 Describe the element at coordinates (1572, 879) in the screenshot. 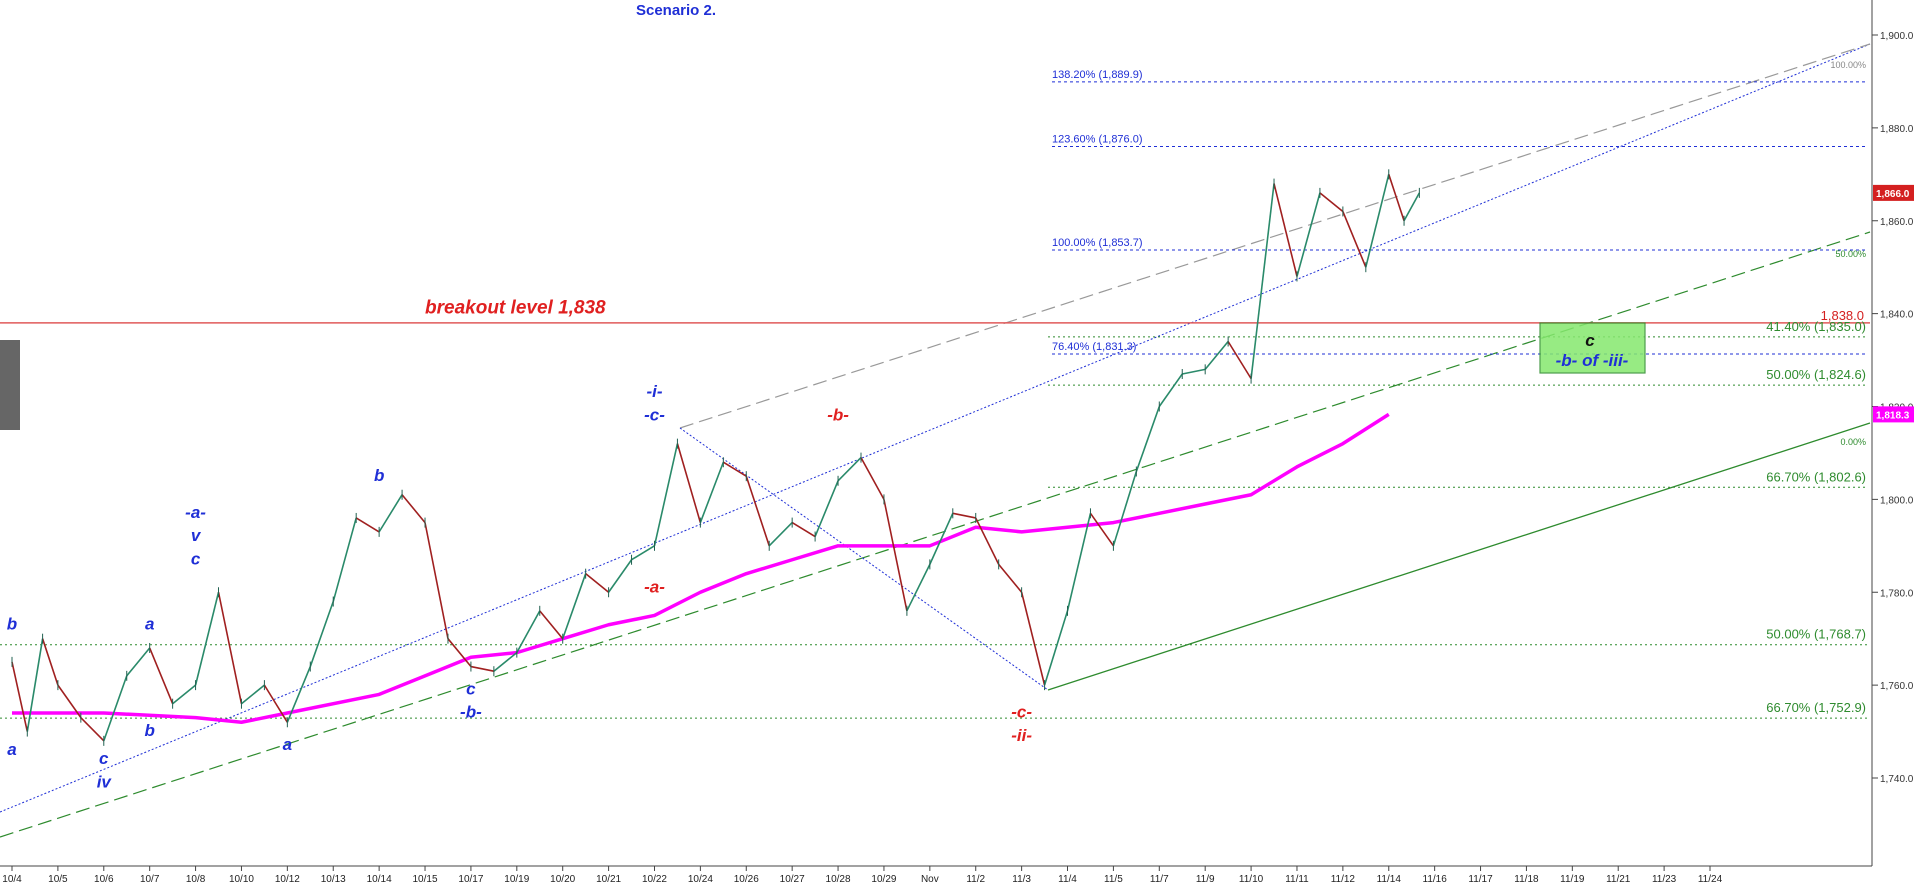

I see `x-tick-label: 11/19` at that location.